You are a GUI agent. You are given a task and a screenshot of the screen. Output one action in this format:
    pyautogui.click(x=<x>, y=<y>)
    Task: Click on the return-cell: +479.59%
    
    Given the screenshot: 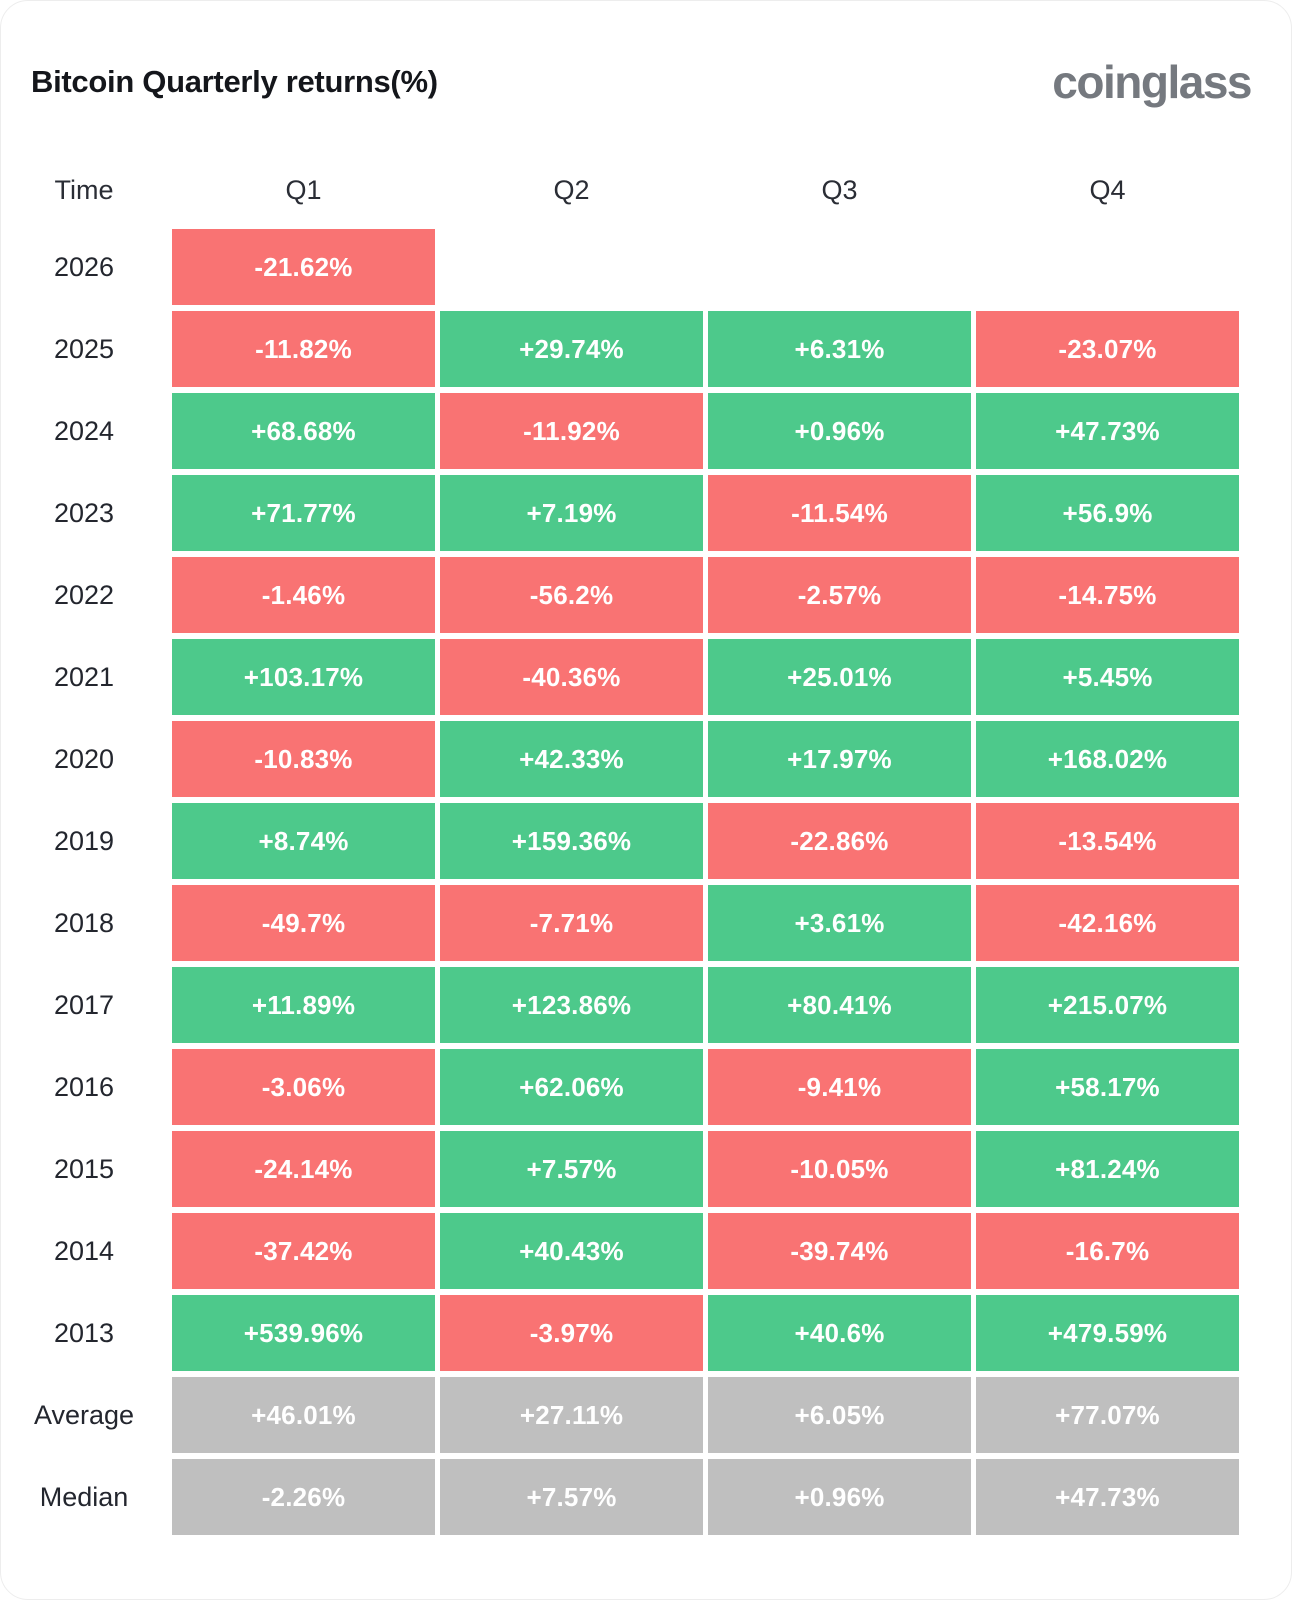 What is the action you would take?
    pyautogui.click(x=1107, y=1333)
    